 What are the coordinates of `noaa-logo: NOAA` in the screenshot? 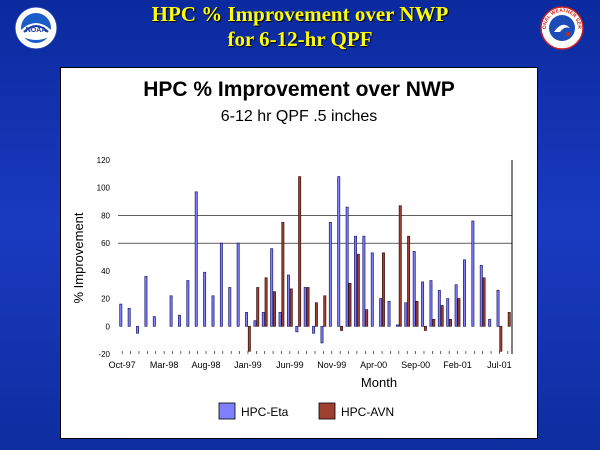 It's located at (36, 28).